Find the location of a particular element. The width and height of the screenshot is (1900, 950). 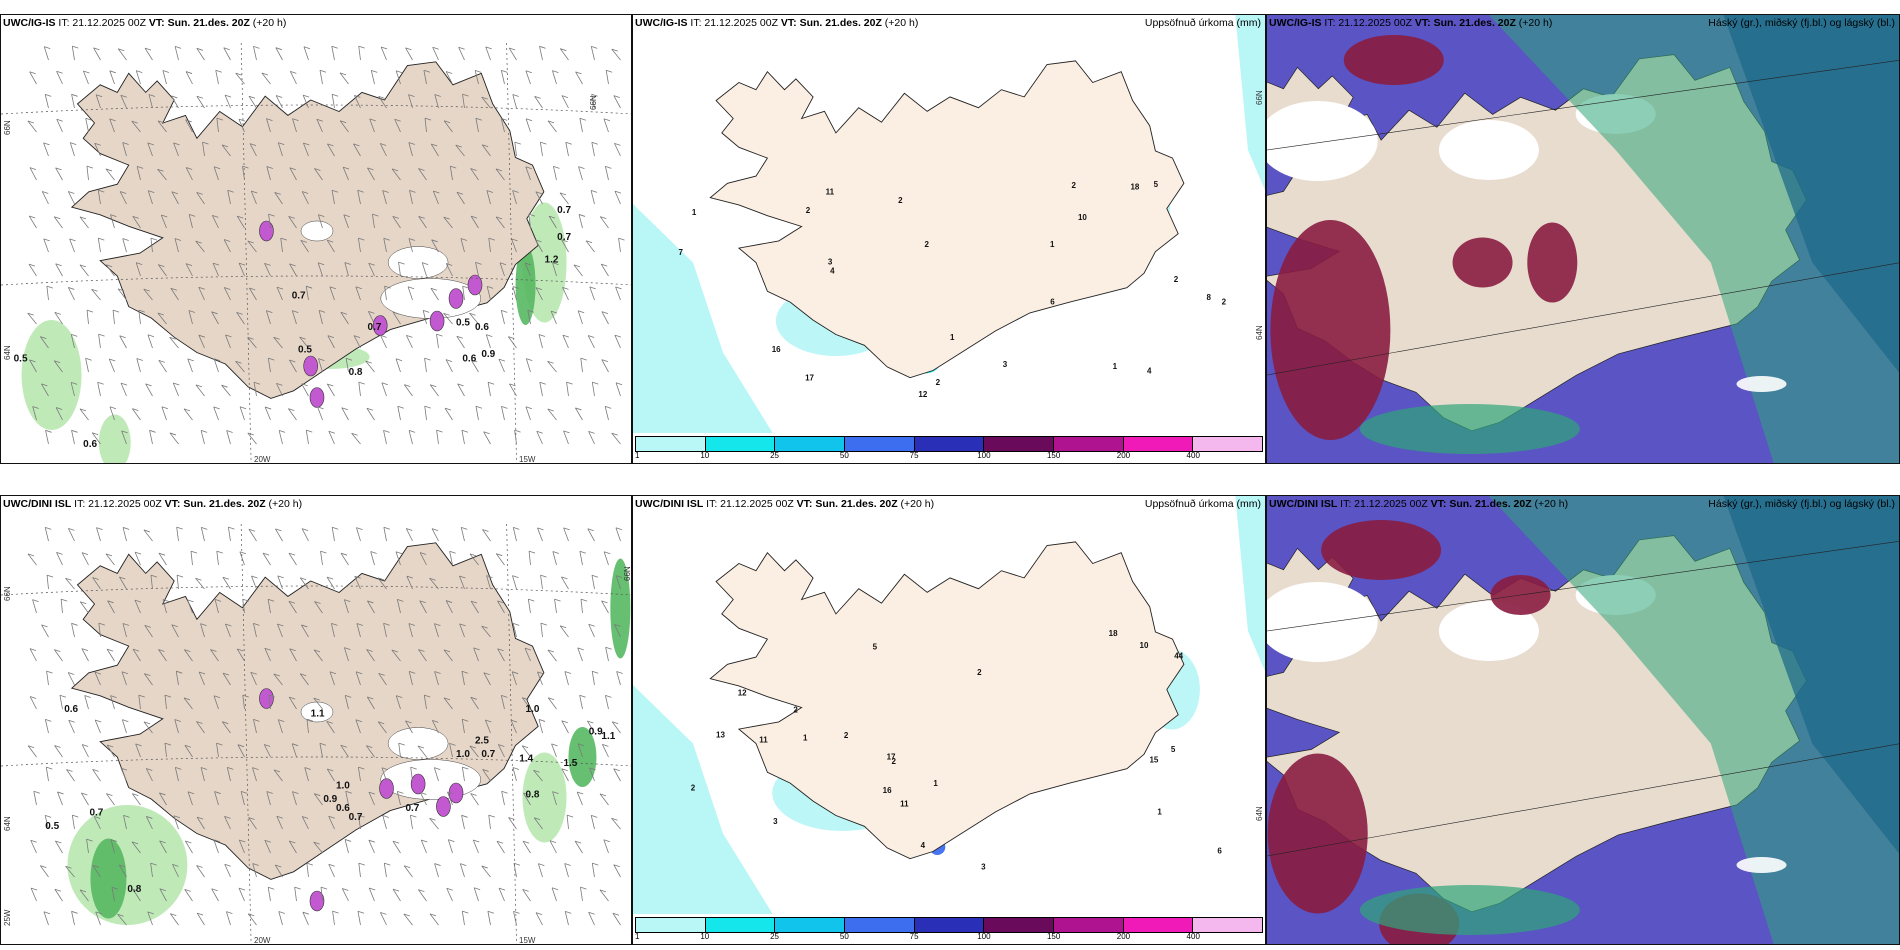

wind-value-label: 1.5 is located at coordinates (570, 763).